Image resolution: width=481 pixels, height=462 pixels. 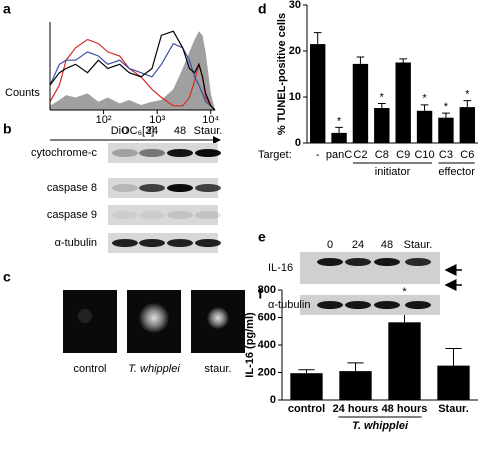 I want to click on x-axis-label: DiOC₆[3], so click(x=133, y=131).